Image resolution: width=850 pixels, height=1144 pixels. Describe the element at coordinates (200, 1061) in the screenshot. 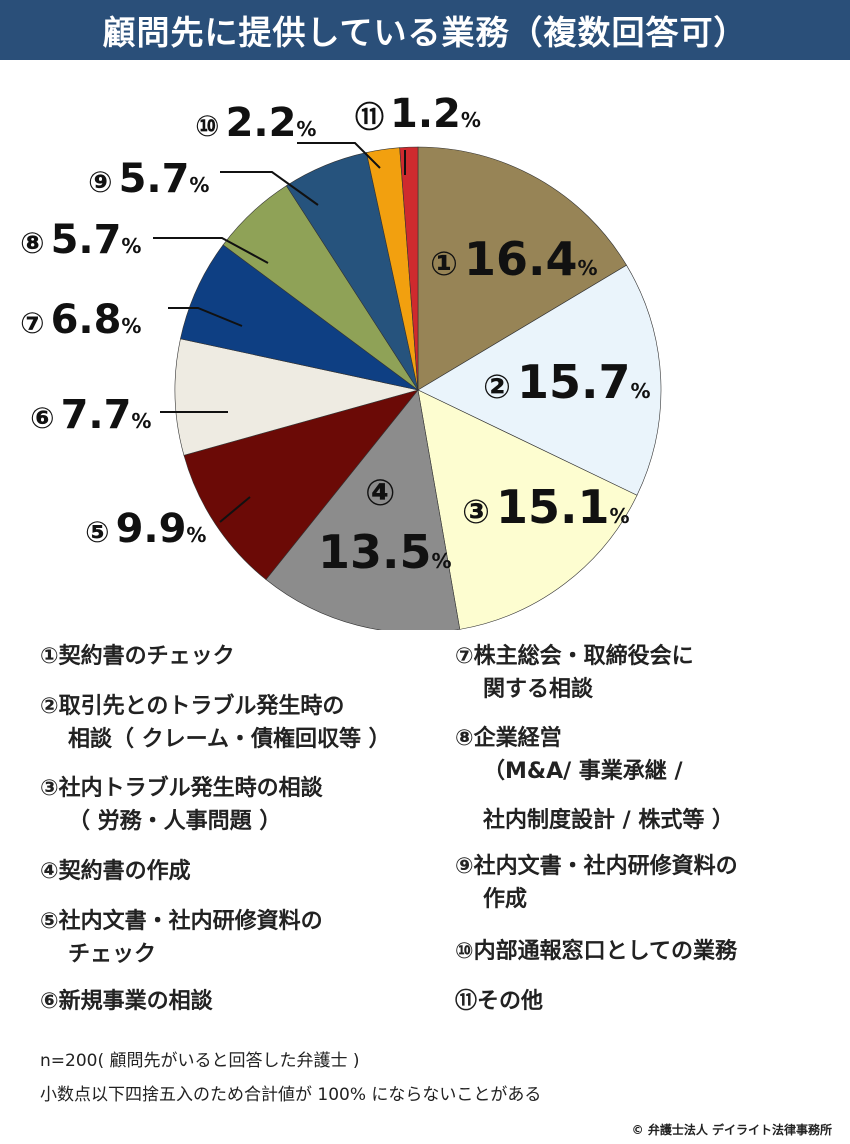

I see `sample-note: n=200( 顧問先がいると回答した弁護士 )` at that location.